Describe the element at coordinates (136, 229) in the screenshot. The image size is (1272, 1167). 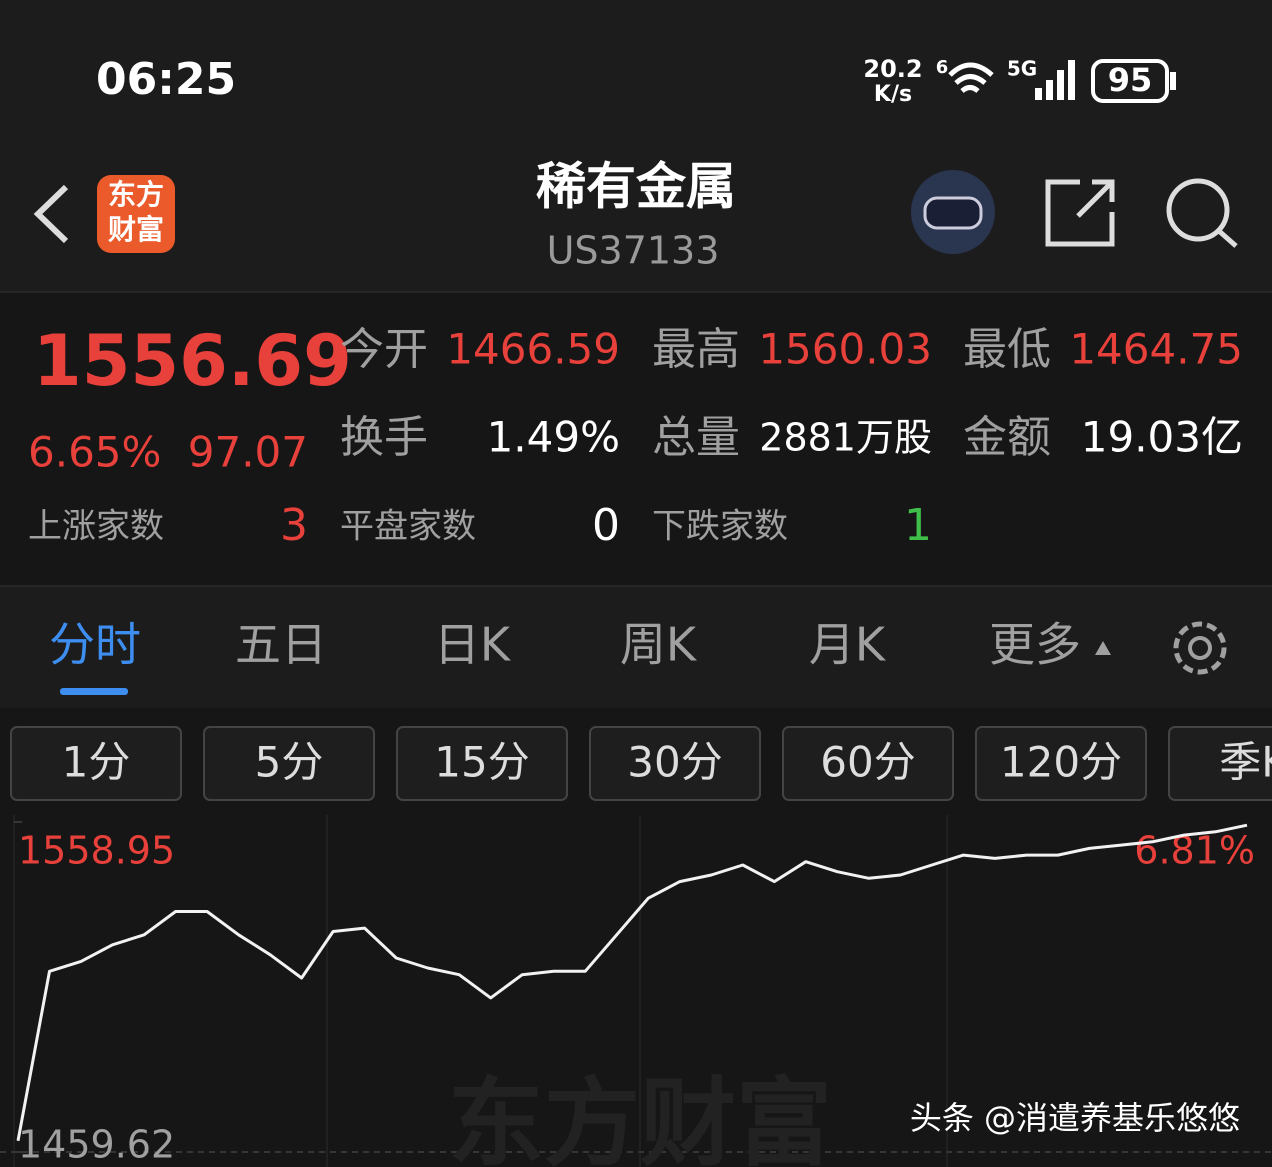
I see `logo-text: 财富` at that location.